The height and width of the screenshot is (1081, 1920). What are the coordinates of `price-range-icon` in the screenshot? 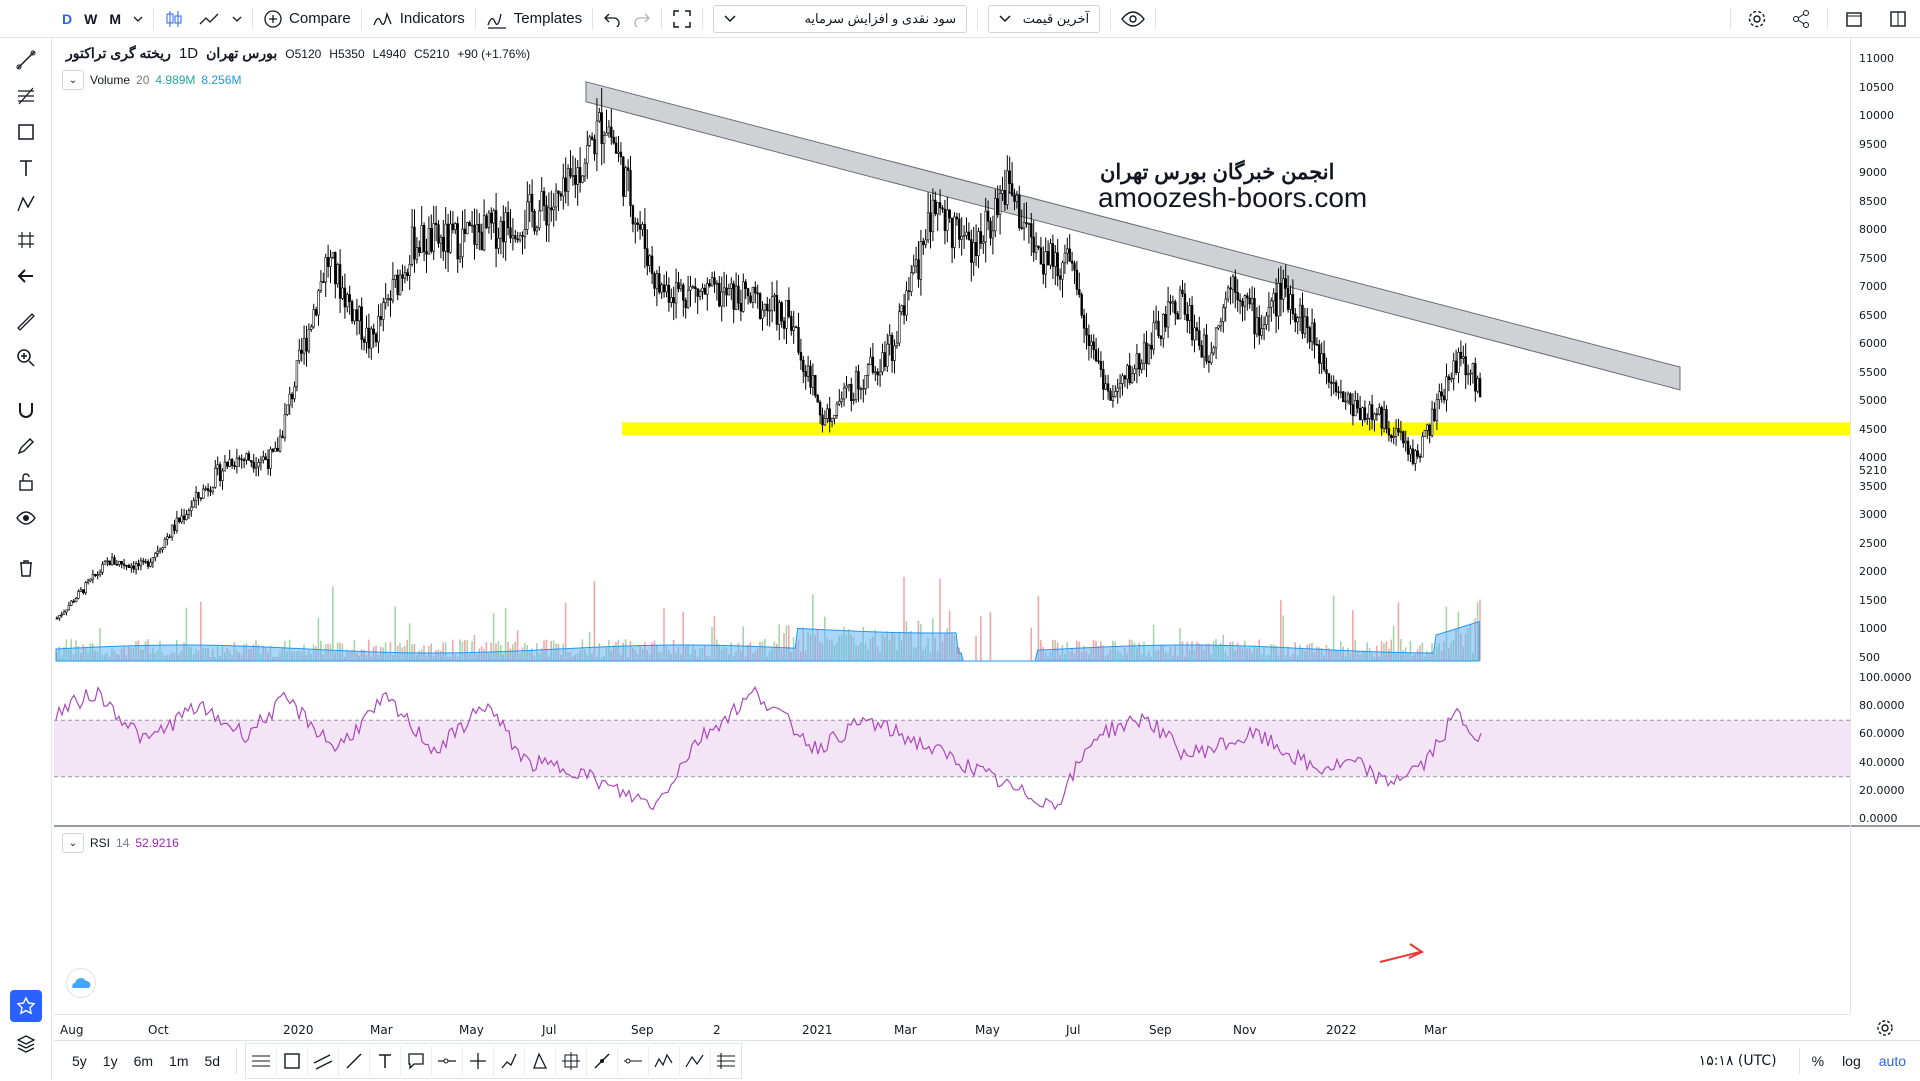 It's located at (634, 1061).